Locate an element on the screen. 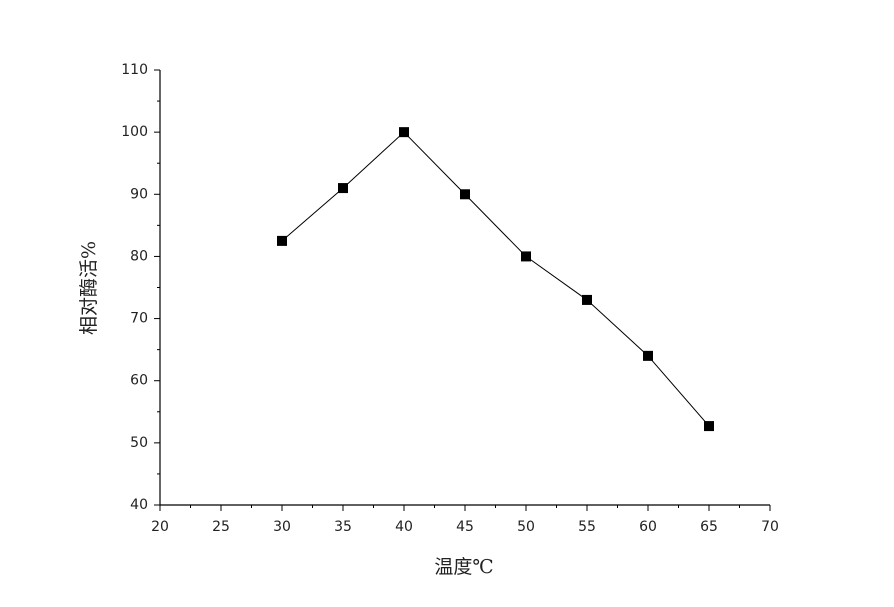 The height and width of the screenshot is (607, 894). y-tick-label: 60 is located at coordinates (139, 381).